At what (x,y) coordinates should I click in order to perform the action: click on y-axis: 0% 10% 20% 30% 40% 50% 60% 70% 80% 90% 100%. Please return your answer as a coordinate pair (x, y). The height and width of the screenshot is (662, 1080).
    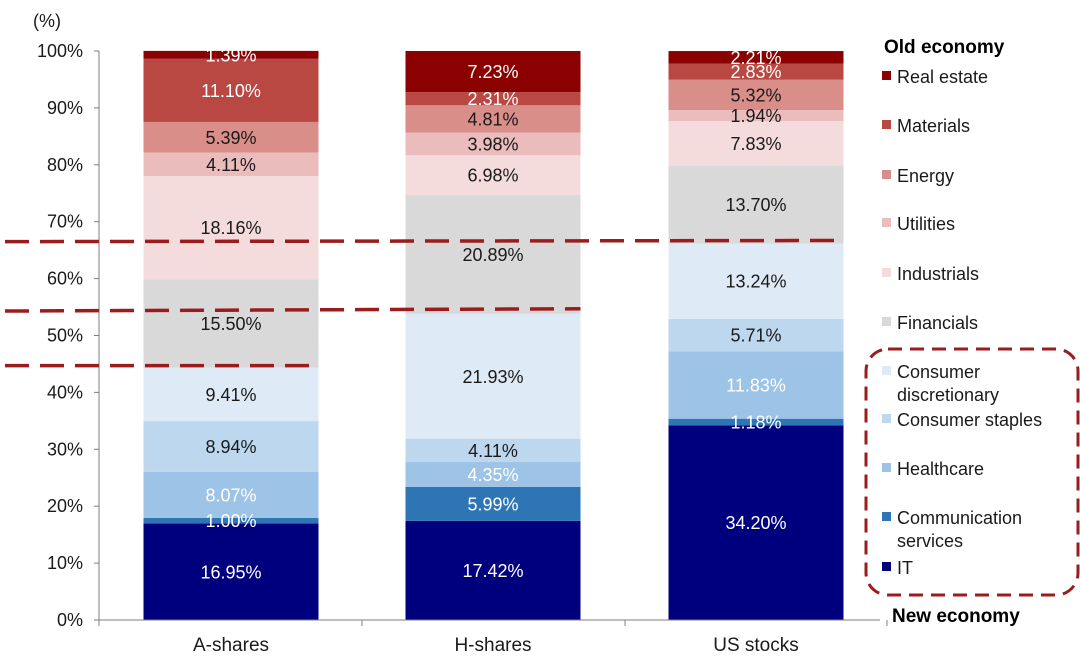
    Looking at the image, I should click on (68, 335).